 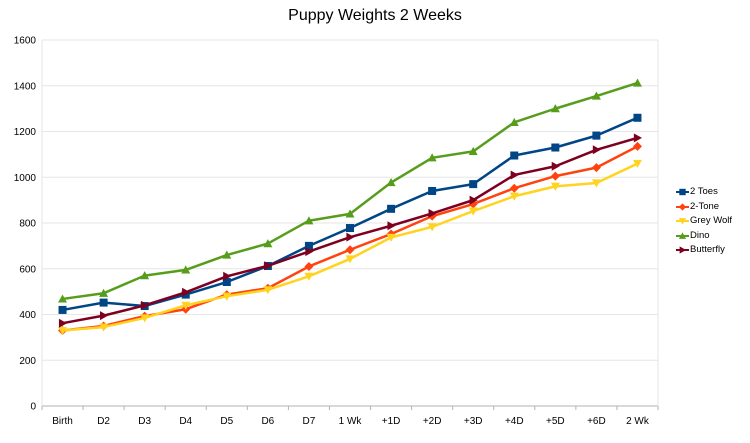 What do you see at coordinates (27, 224) in the screenshot?
I see `y-tick-label: 800` at bounding box center [27, 224].